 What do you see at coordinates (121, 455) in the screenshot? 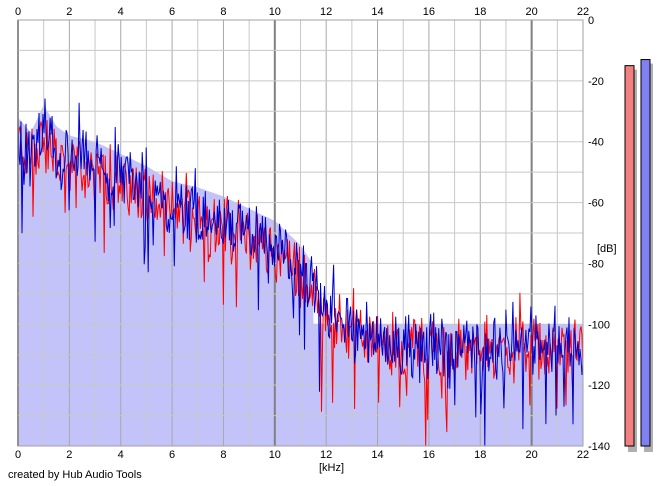
I see `x-tick-label-bottom: 4` at bounding box center [121, 455].